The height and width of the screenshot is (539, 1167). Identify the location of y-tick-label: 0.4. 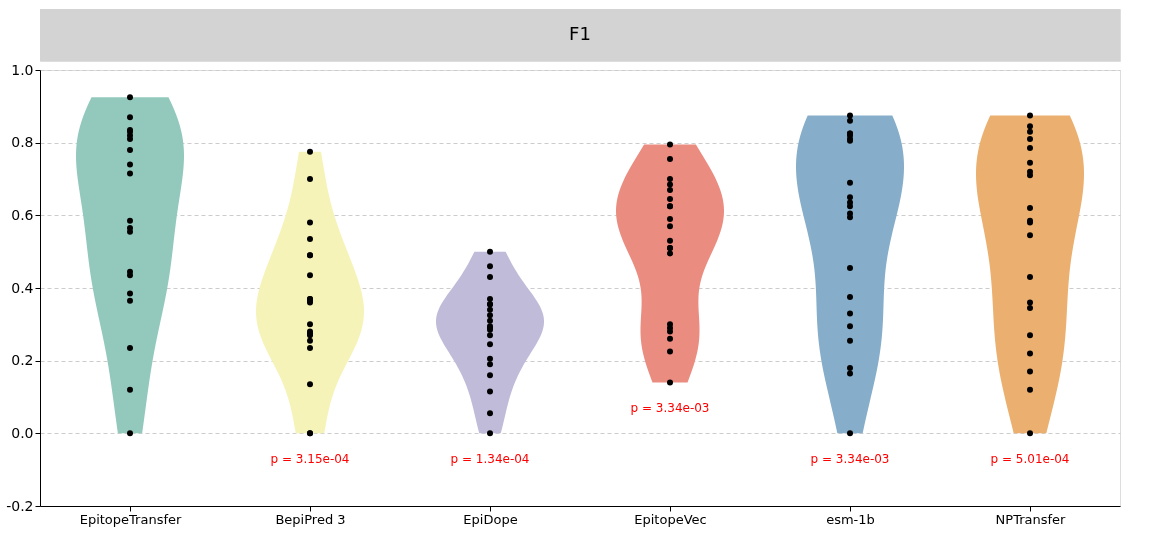
(22, 287).